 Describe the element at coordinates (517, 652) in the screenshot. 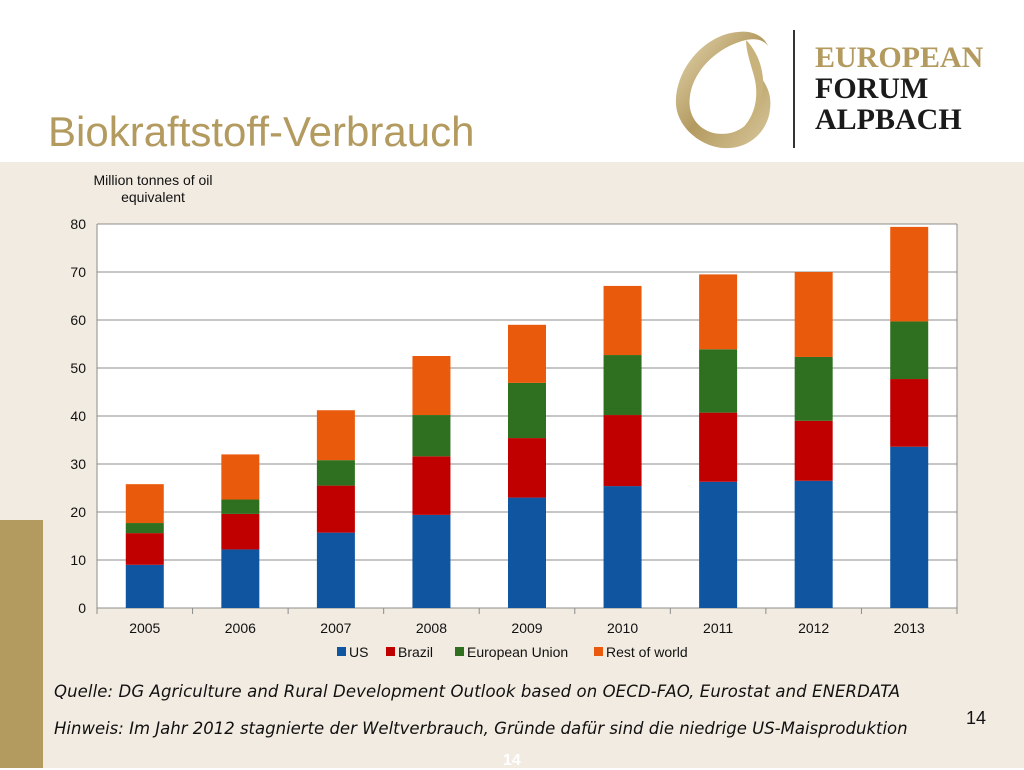

I see `legend-label: European Union` at that location.